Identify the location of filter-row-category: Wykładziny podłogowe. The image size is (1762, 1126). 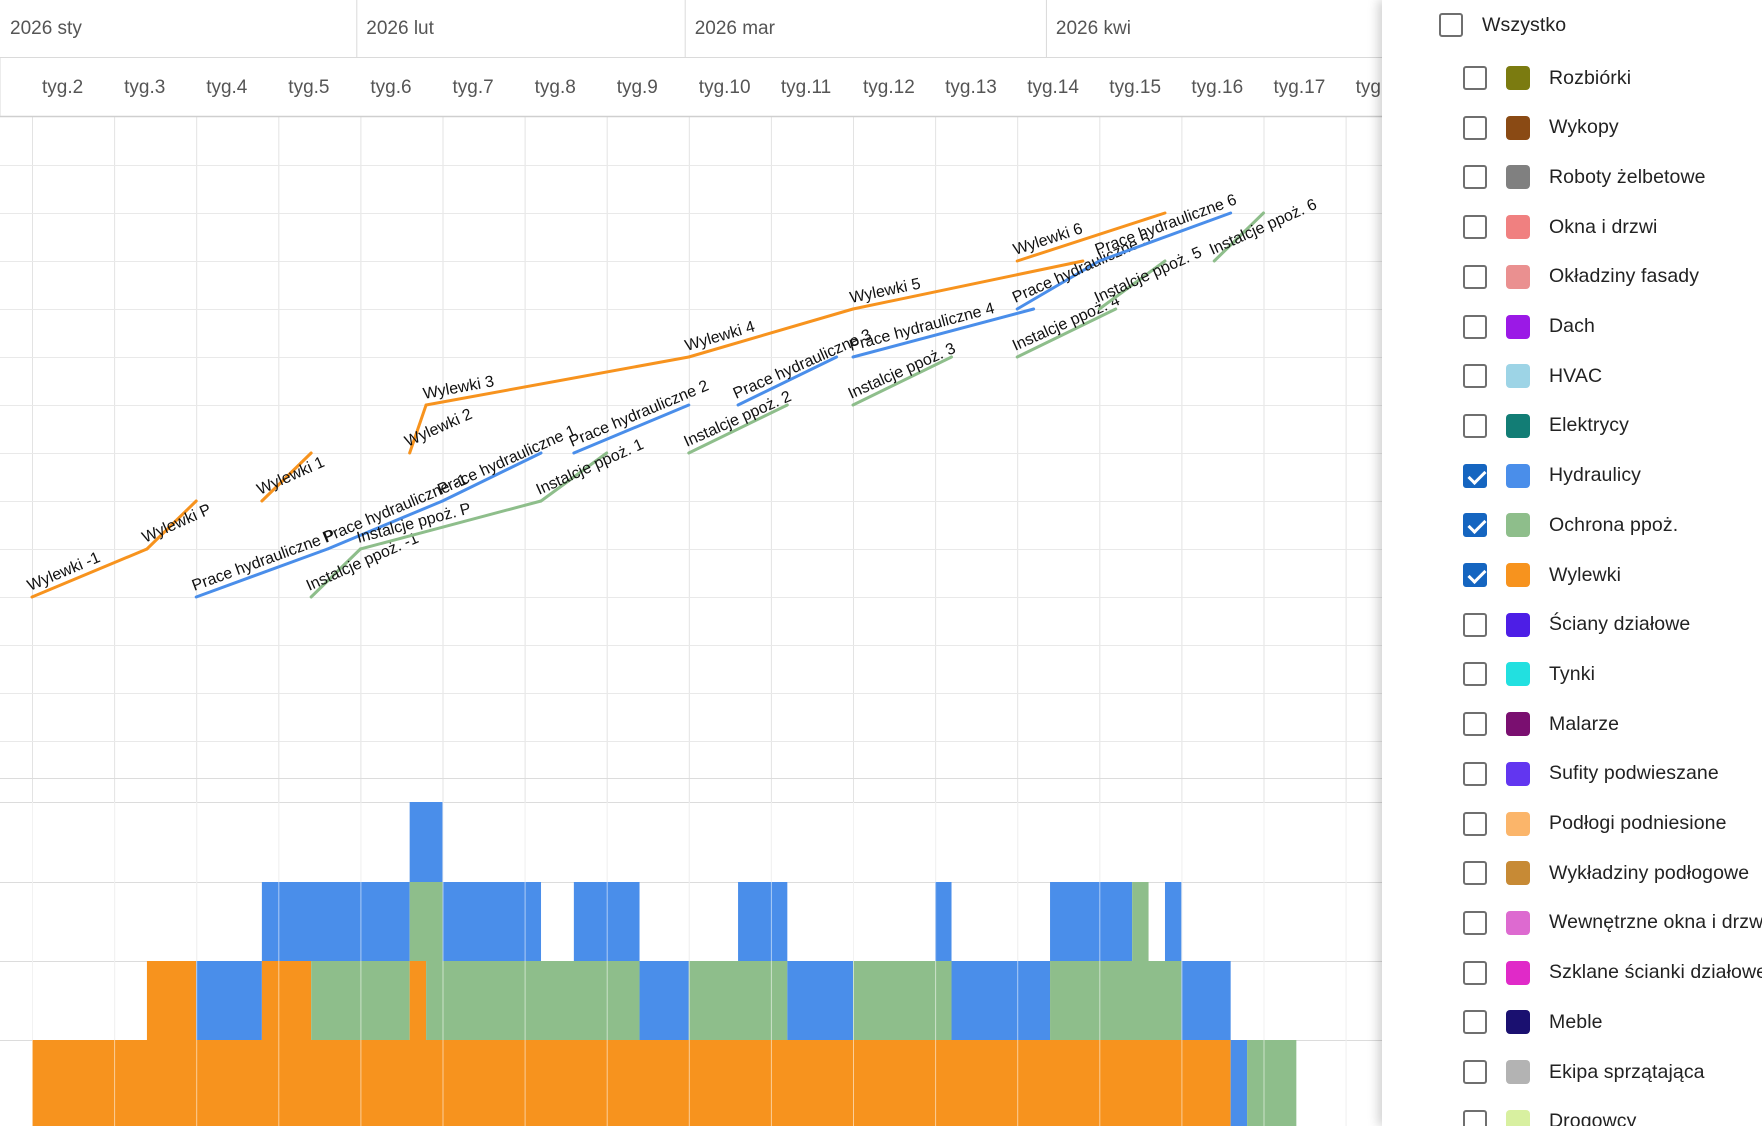
(1565, 873).